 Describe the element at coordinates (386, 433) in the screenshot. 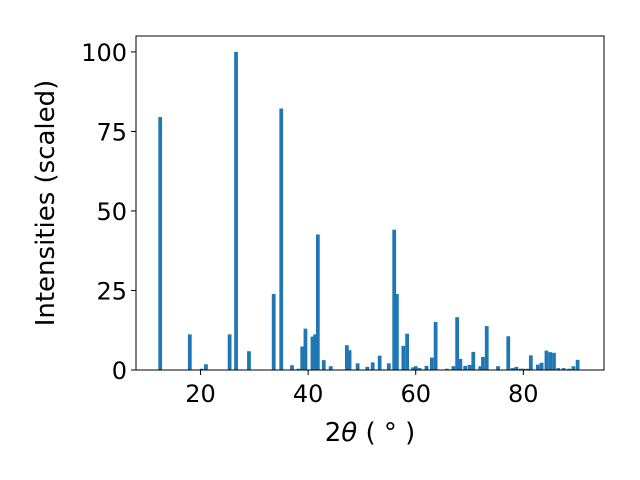

I see `x-axis-label-unit: ( ° )` at that location.